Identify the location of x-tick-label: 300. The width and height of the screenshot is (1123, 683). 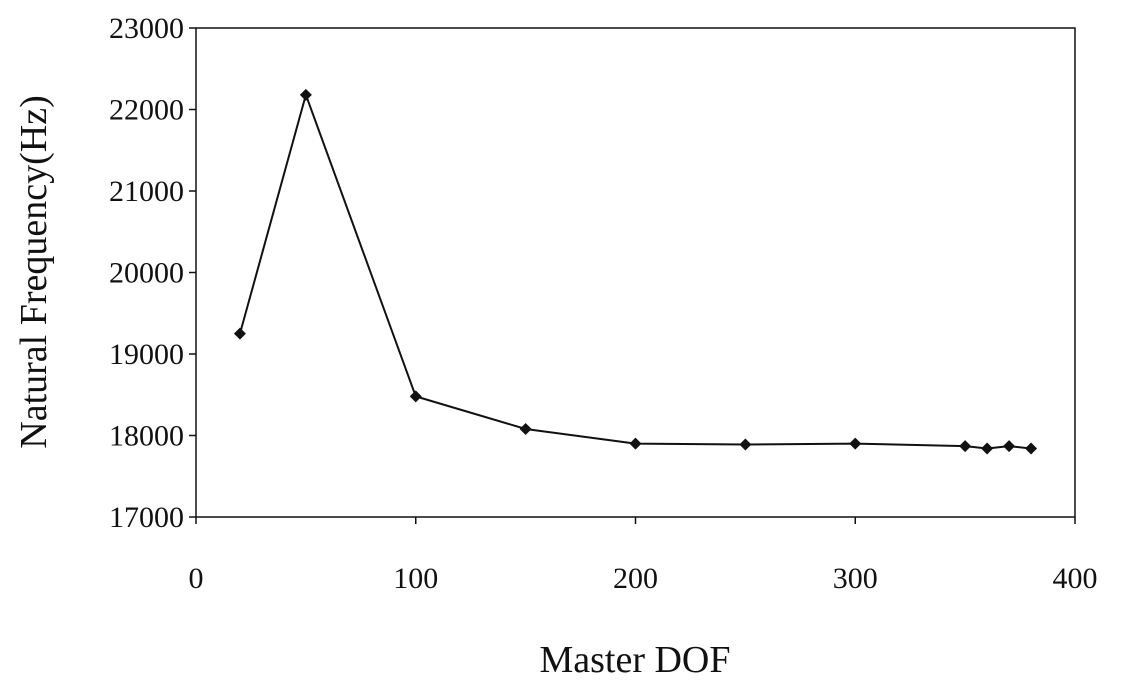
(855, 578).